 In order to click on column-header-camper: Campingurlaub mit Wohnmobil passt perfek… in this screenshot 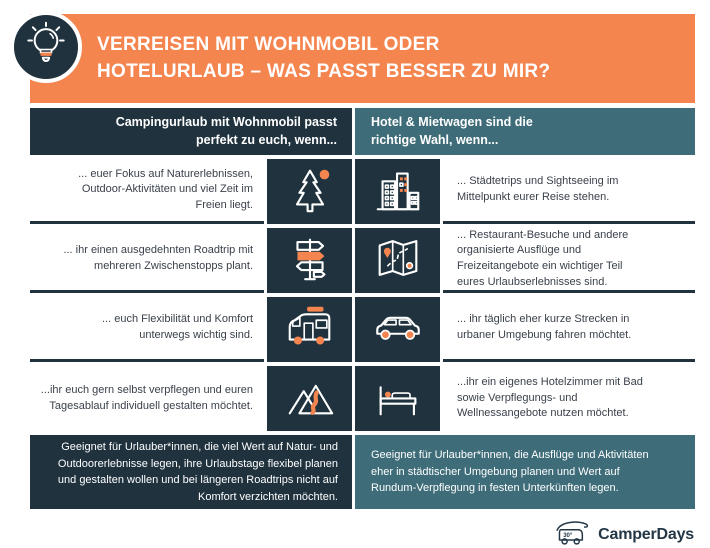, I will do `click(191, 131)`.